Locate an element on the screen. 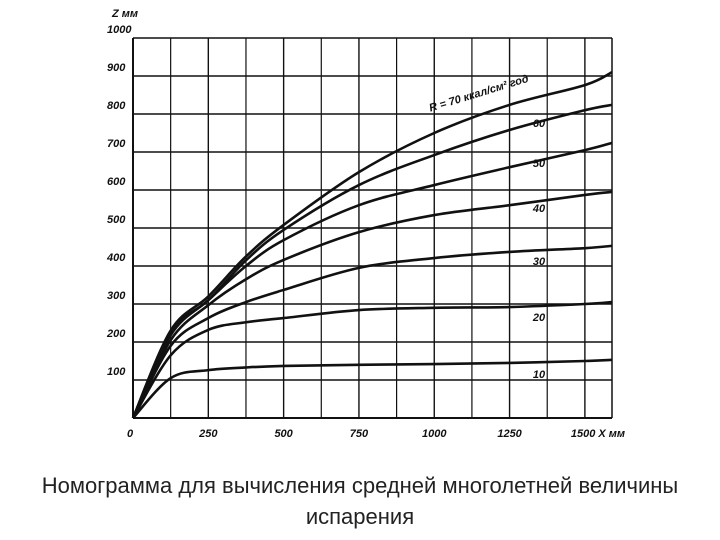  y-tick-label: 200 is located at coordinates (116, 334).